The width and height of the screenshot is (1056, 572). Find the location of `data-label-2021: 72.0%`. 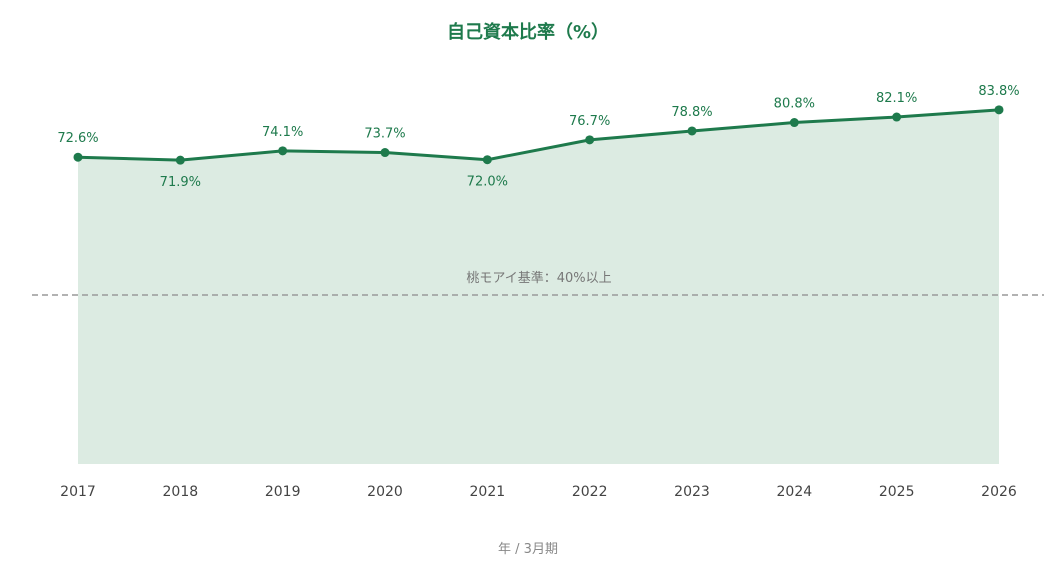

data-label-2021: 72.0% is located at coordinates (487, 182).